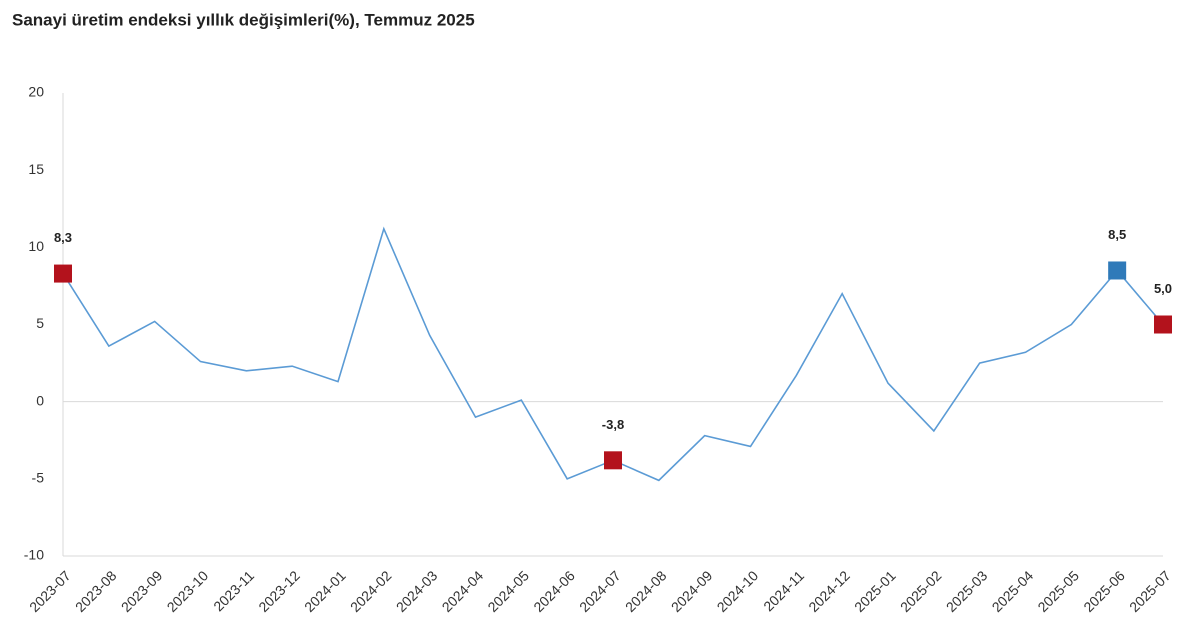  I want to click on x-tick-label: 2024-10, so click(738, 591).